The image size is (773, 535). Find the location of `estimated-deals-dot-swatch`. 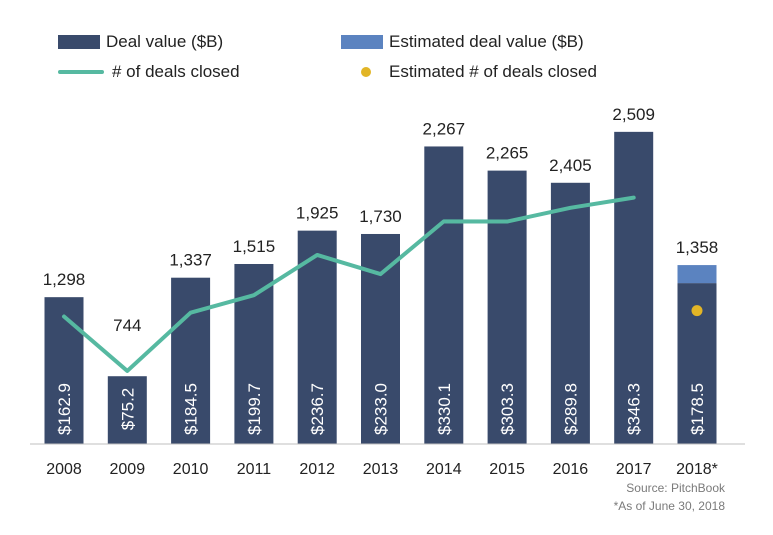

estimated-deals-dot-swatch is located at coordinates (366, 72).